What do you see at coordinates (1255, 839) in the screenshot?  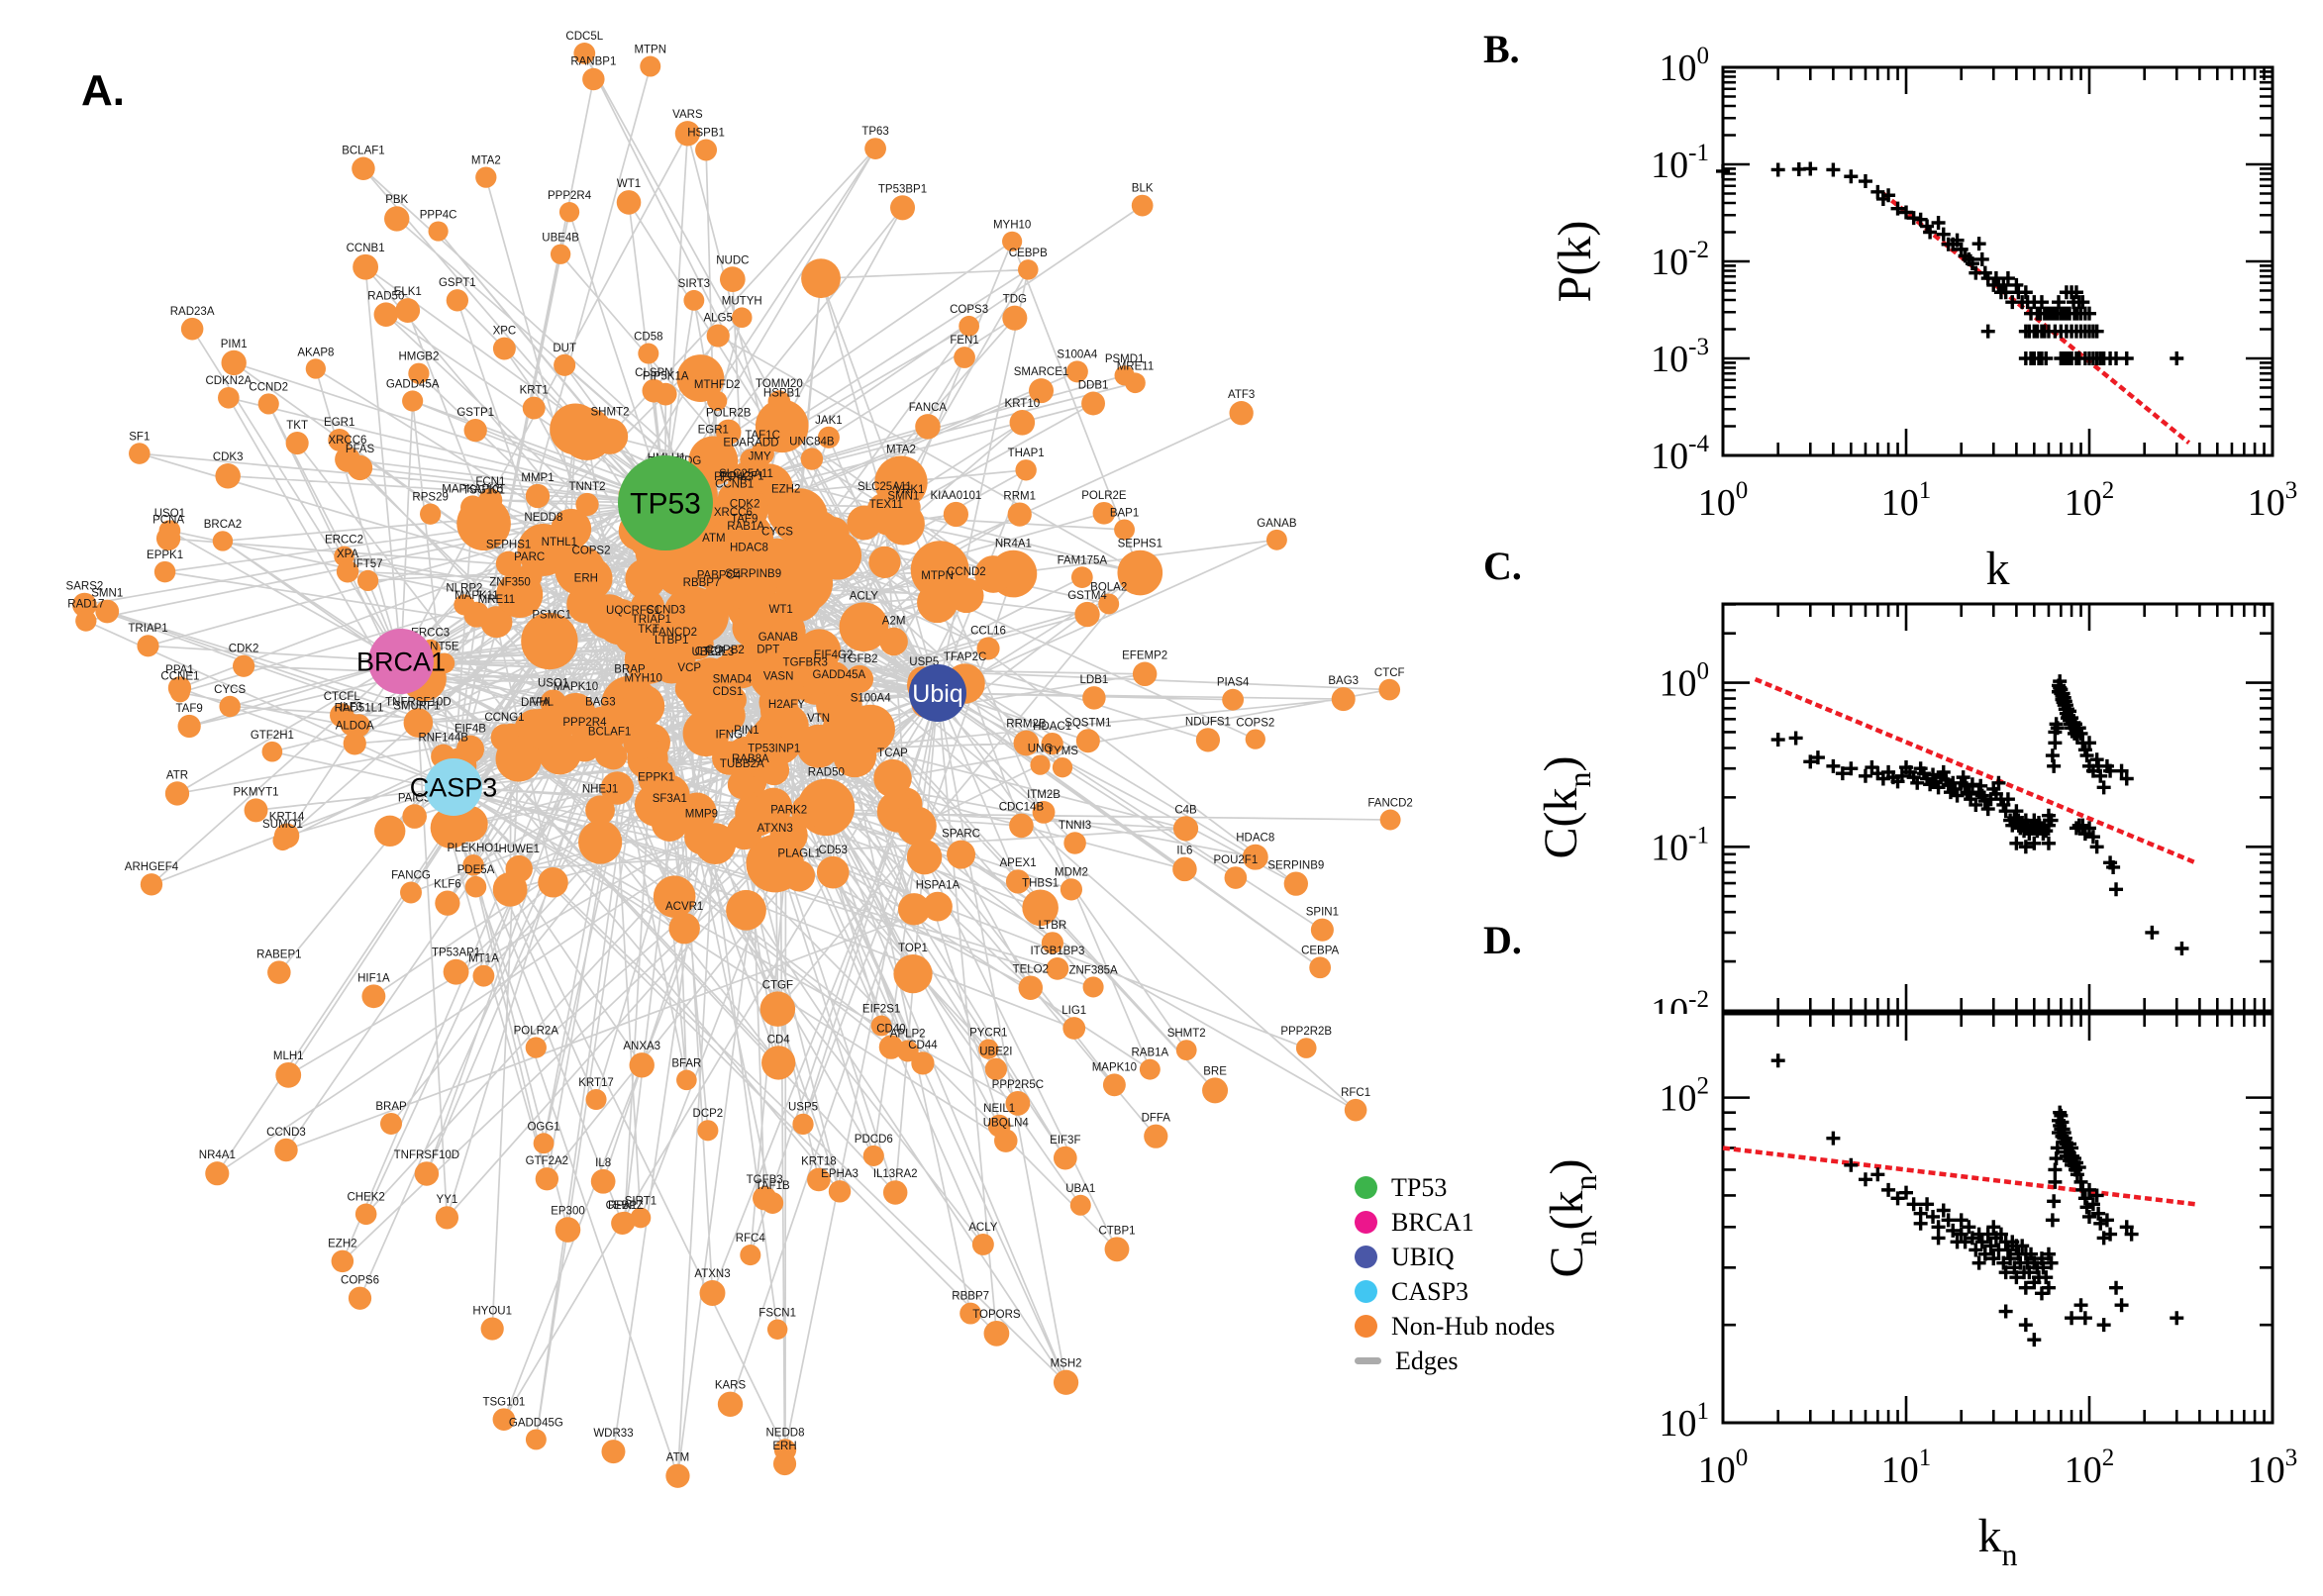 I see `network-node-label: HDAC8` at bounding box center [1255, 839].